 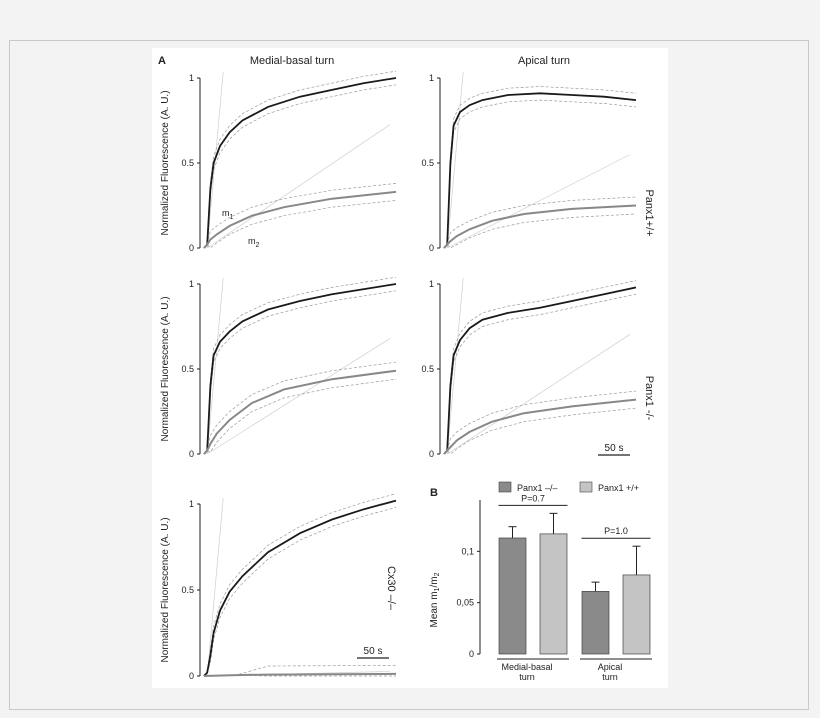 I want to click on legend-label-knockout: Panx1 –/–, so click(x=537, y=488).